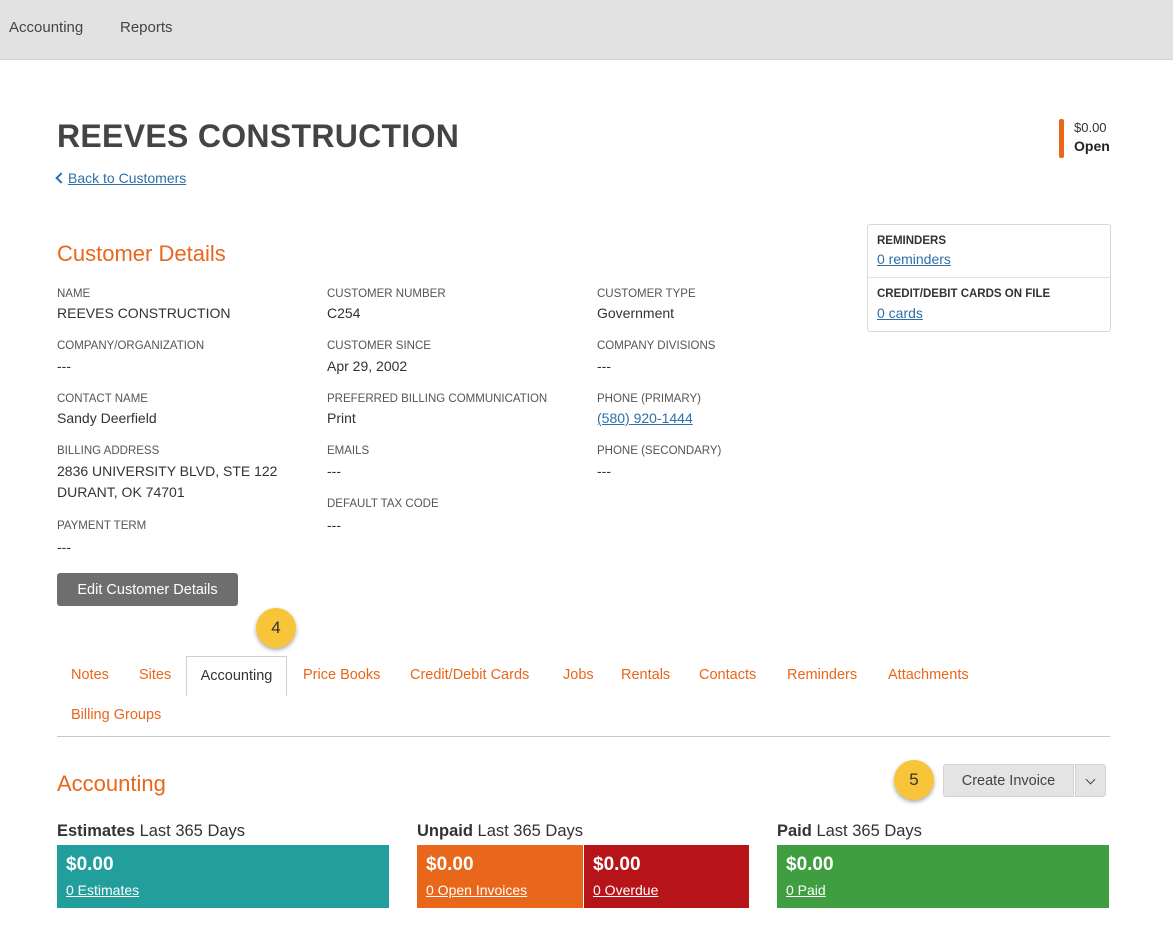  I want to click on overdue-amount: $0.00, so click(617, 864).